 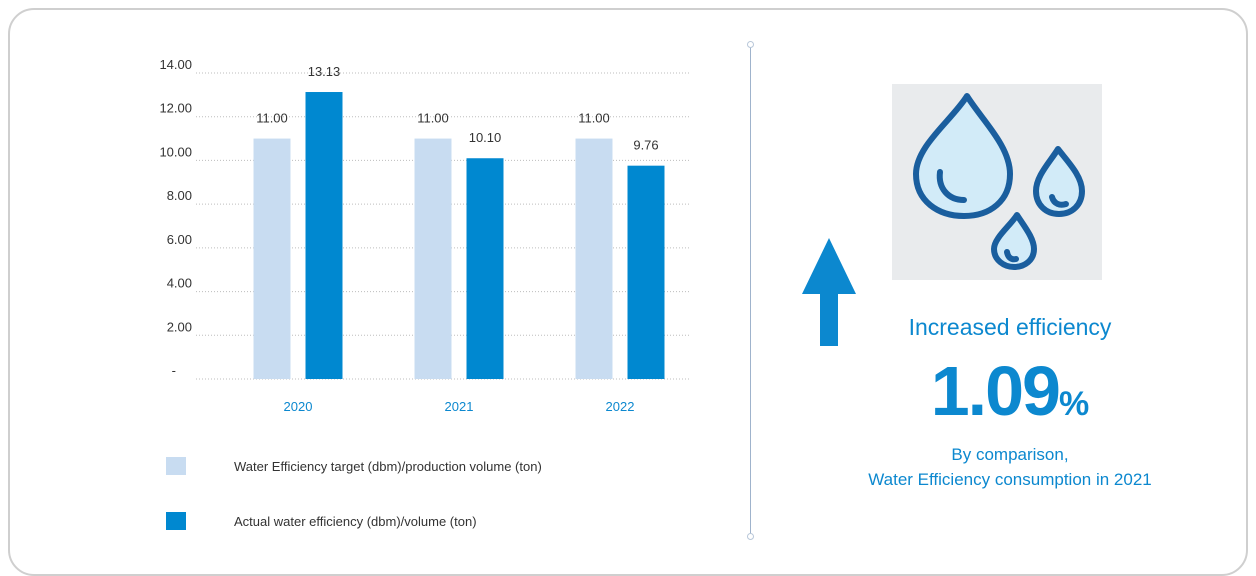 What do you see at coordinates (1010, 454) in the screenshot?
I see `caption-line-1: By comparison,` at bounding box center [1010, 454].